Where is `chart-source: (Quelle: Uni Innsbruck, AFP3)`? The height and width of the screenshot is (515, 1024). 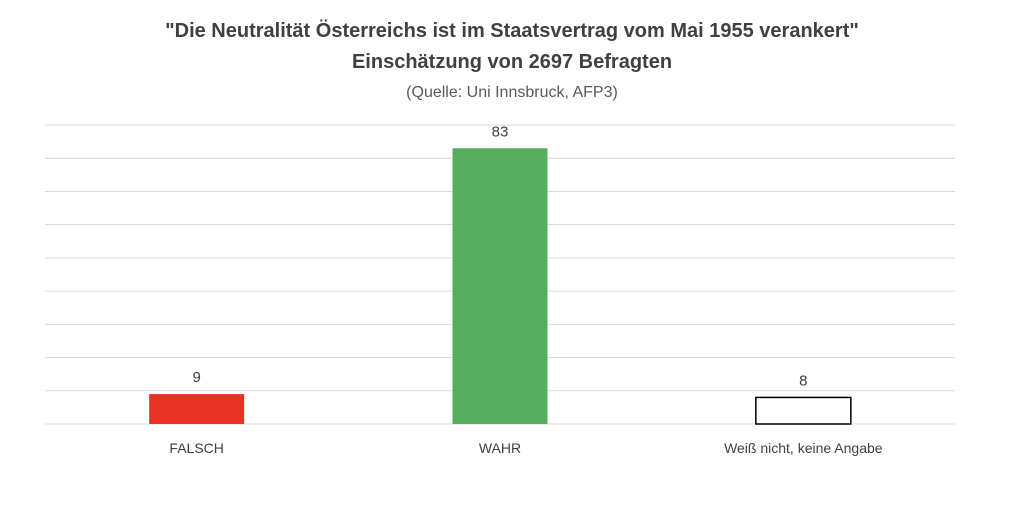 chart-source: (Quelle: Uni Innsbruck, AFP3) is located at coordinates (512, 92).